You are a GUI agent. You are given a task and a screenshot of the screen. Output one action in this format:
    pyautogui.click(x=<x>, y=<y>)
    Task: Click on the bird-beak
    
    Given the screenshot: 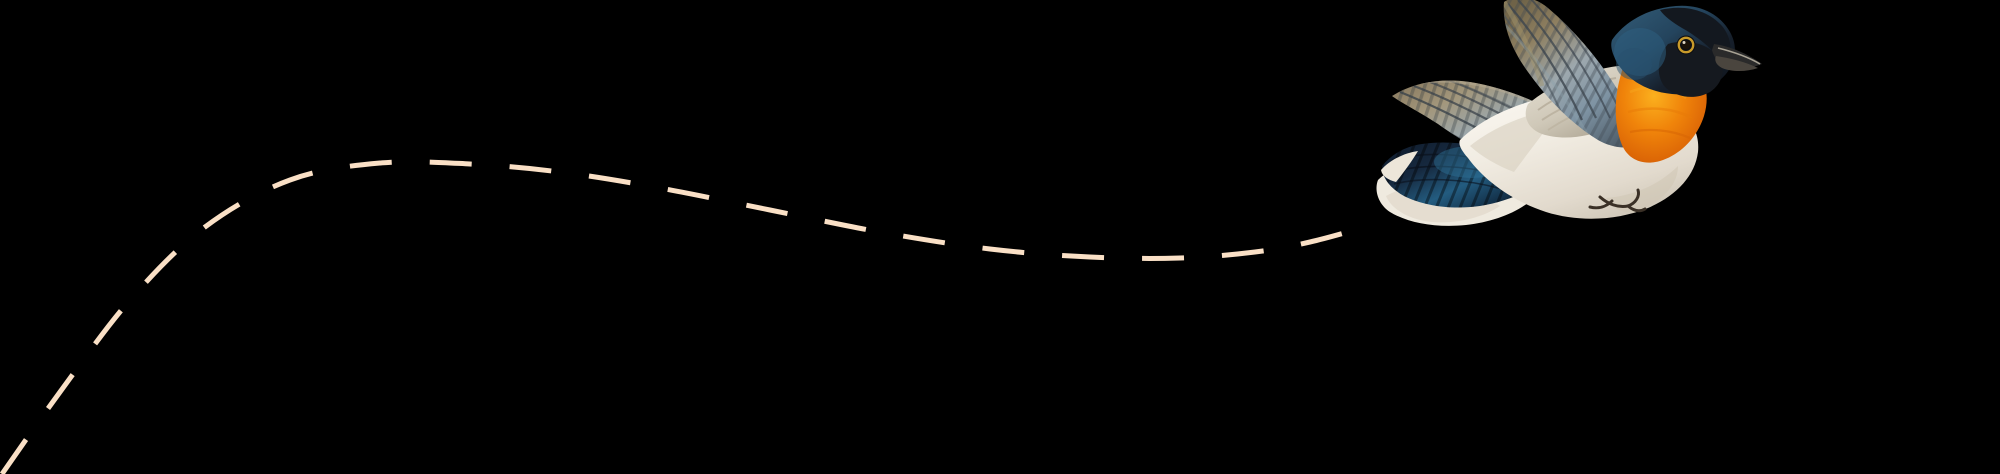 What is the action you would take?
    pyautogui.click(x=1737, y=57)
    